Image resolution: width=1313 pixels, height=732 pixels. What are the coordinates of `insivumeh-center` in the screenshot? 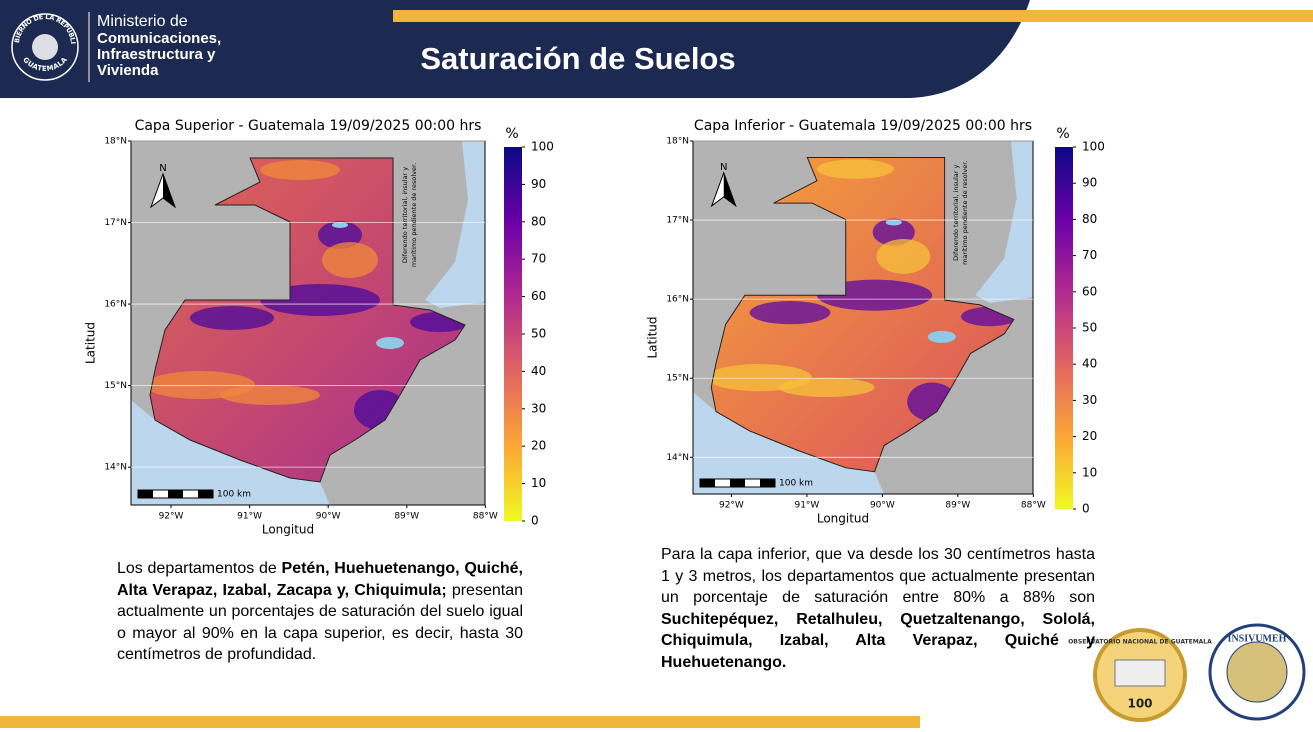 It's located at (1257, 672).